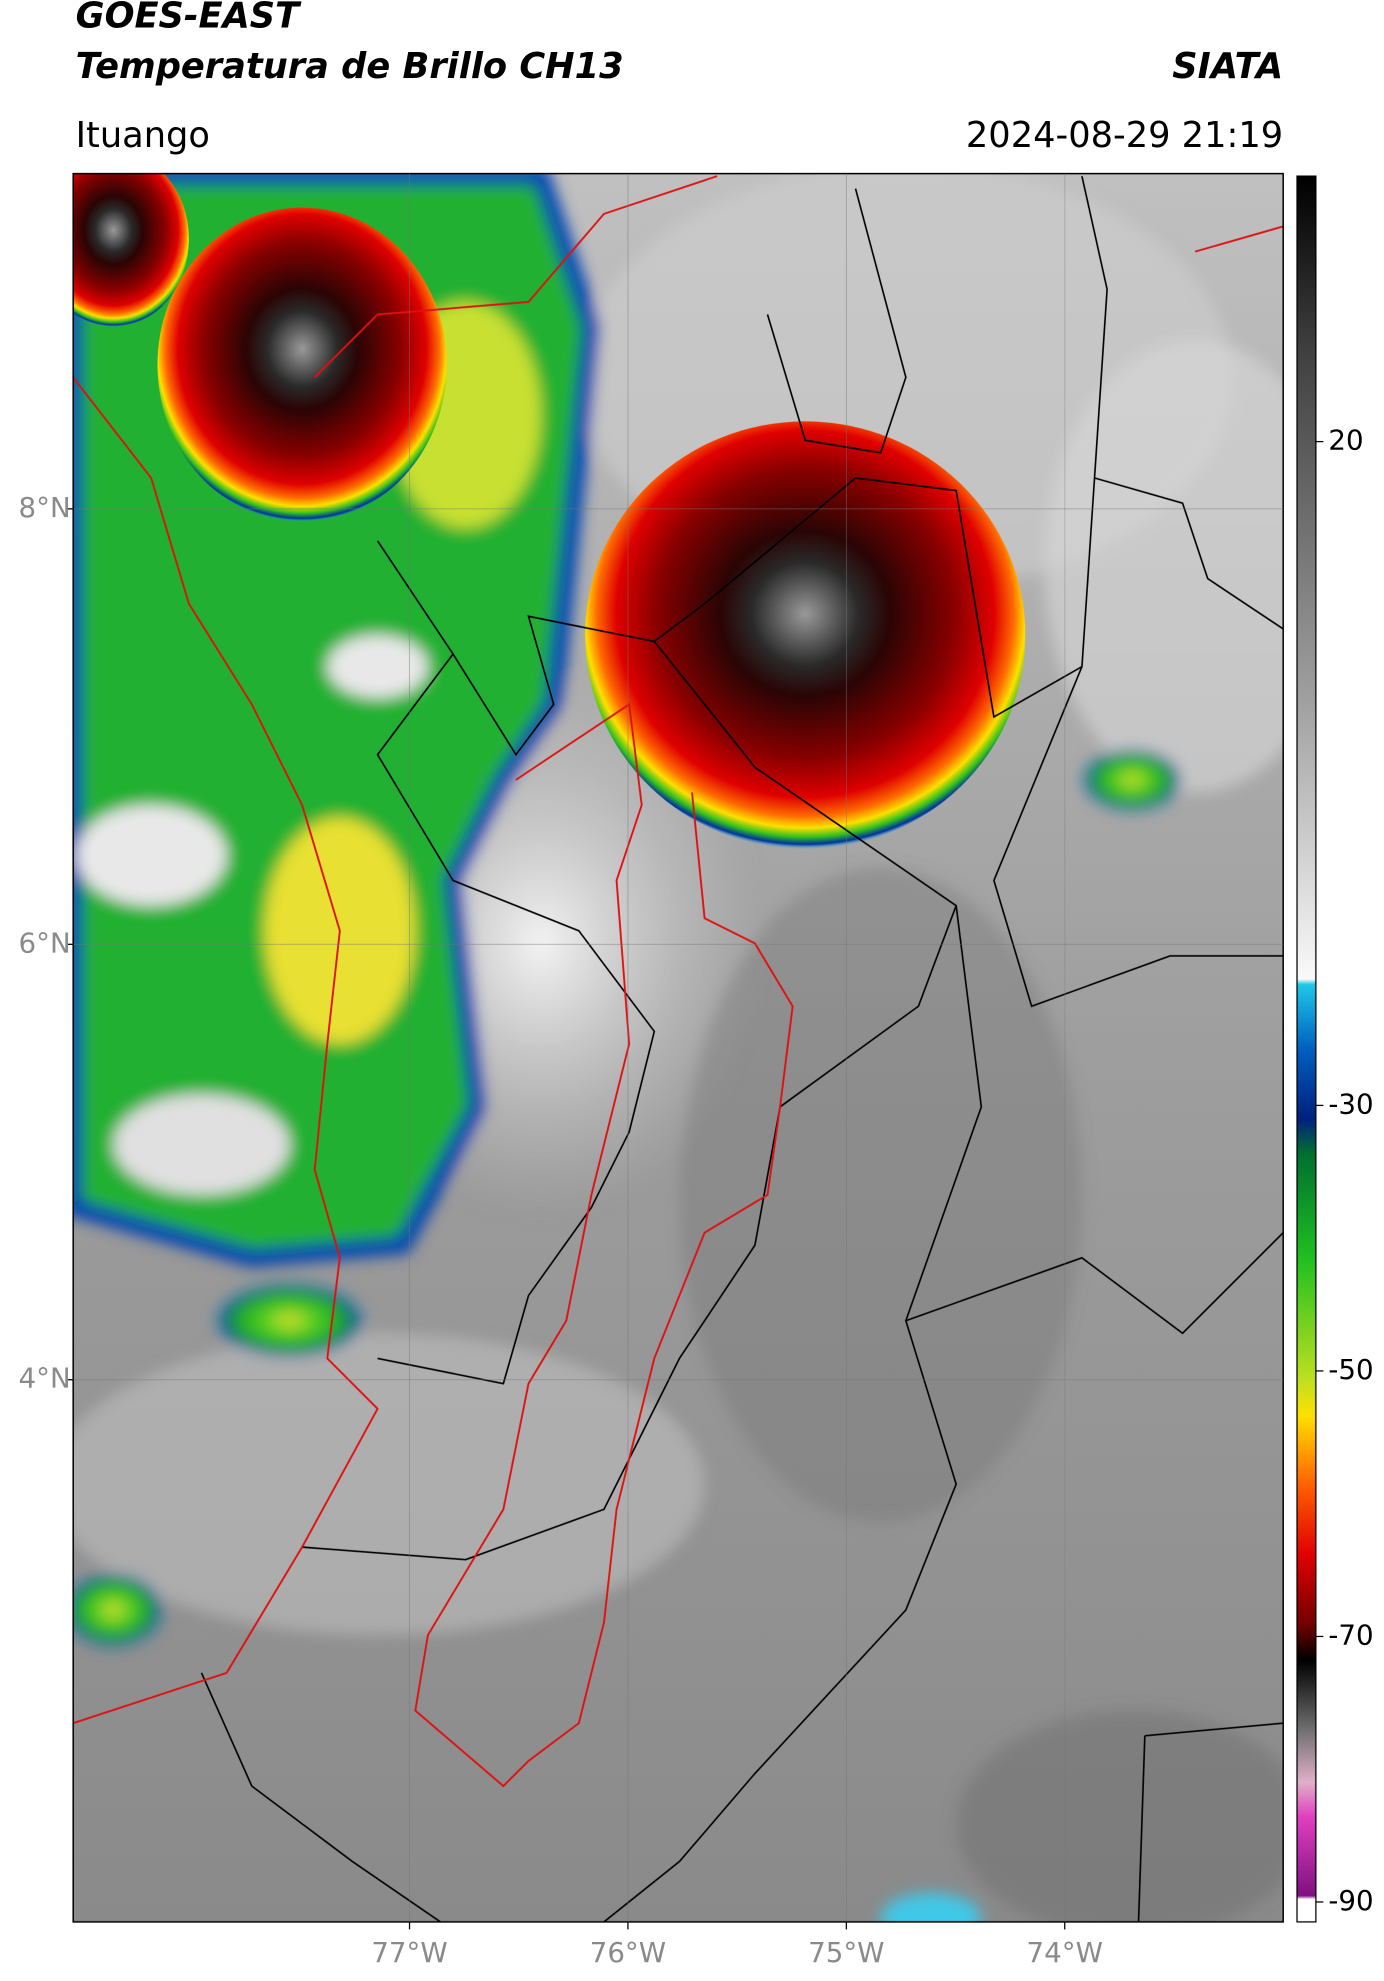 The width and height of the screenshot is (1384, 1981). I want to click on x-tick-label: 76°W, so click(628, 1952).